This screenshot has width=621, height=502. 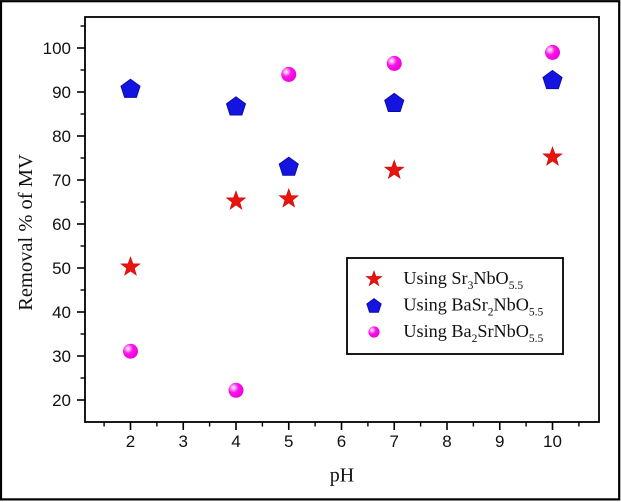 I want to click on svg-text: 2, so click(x=130, y=441).